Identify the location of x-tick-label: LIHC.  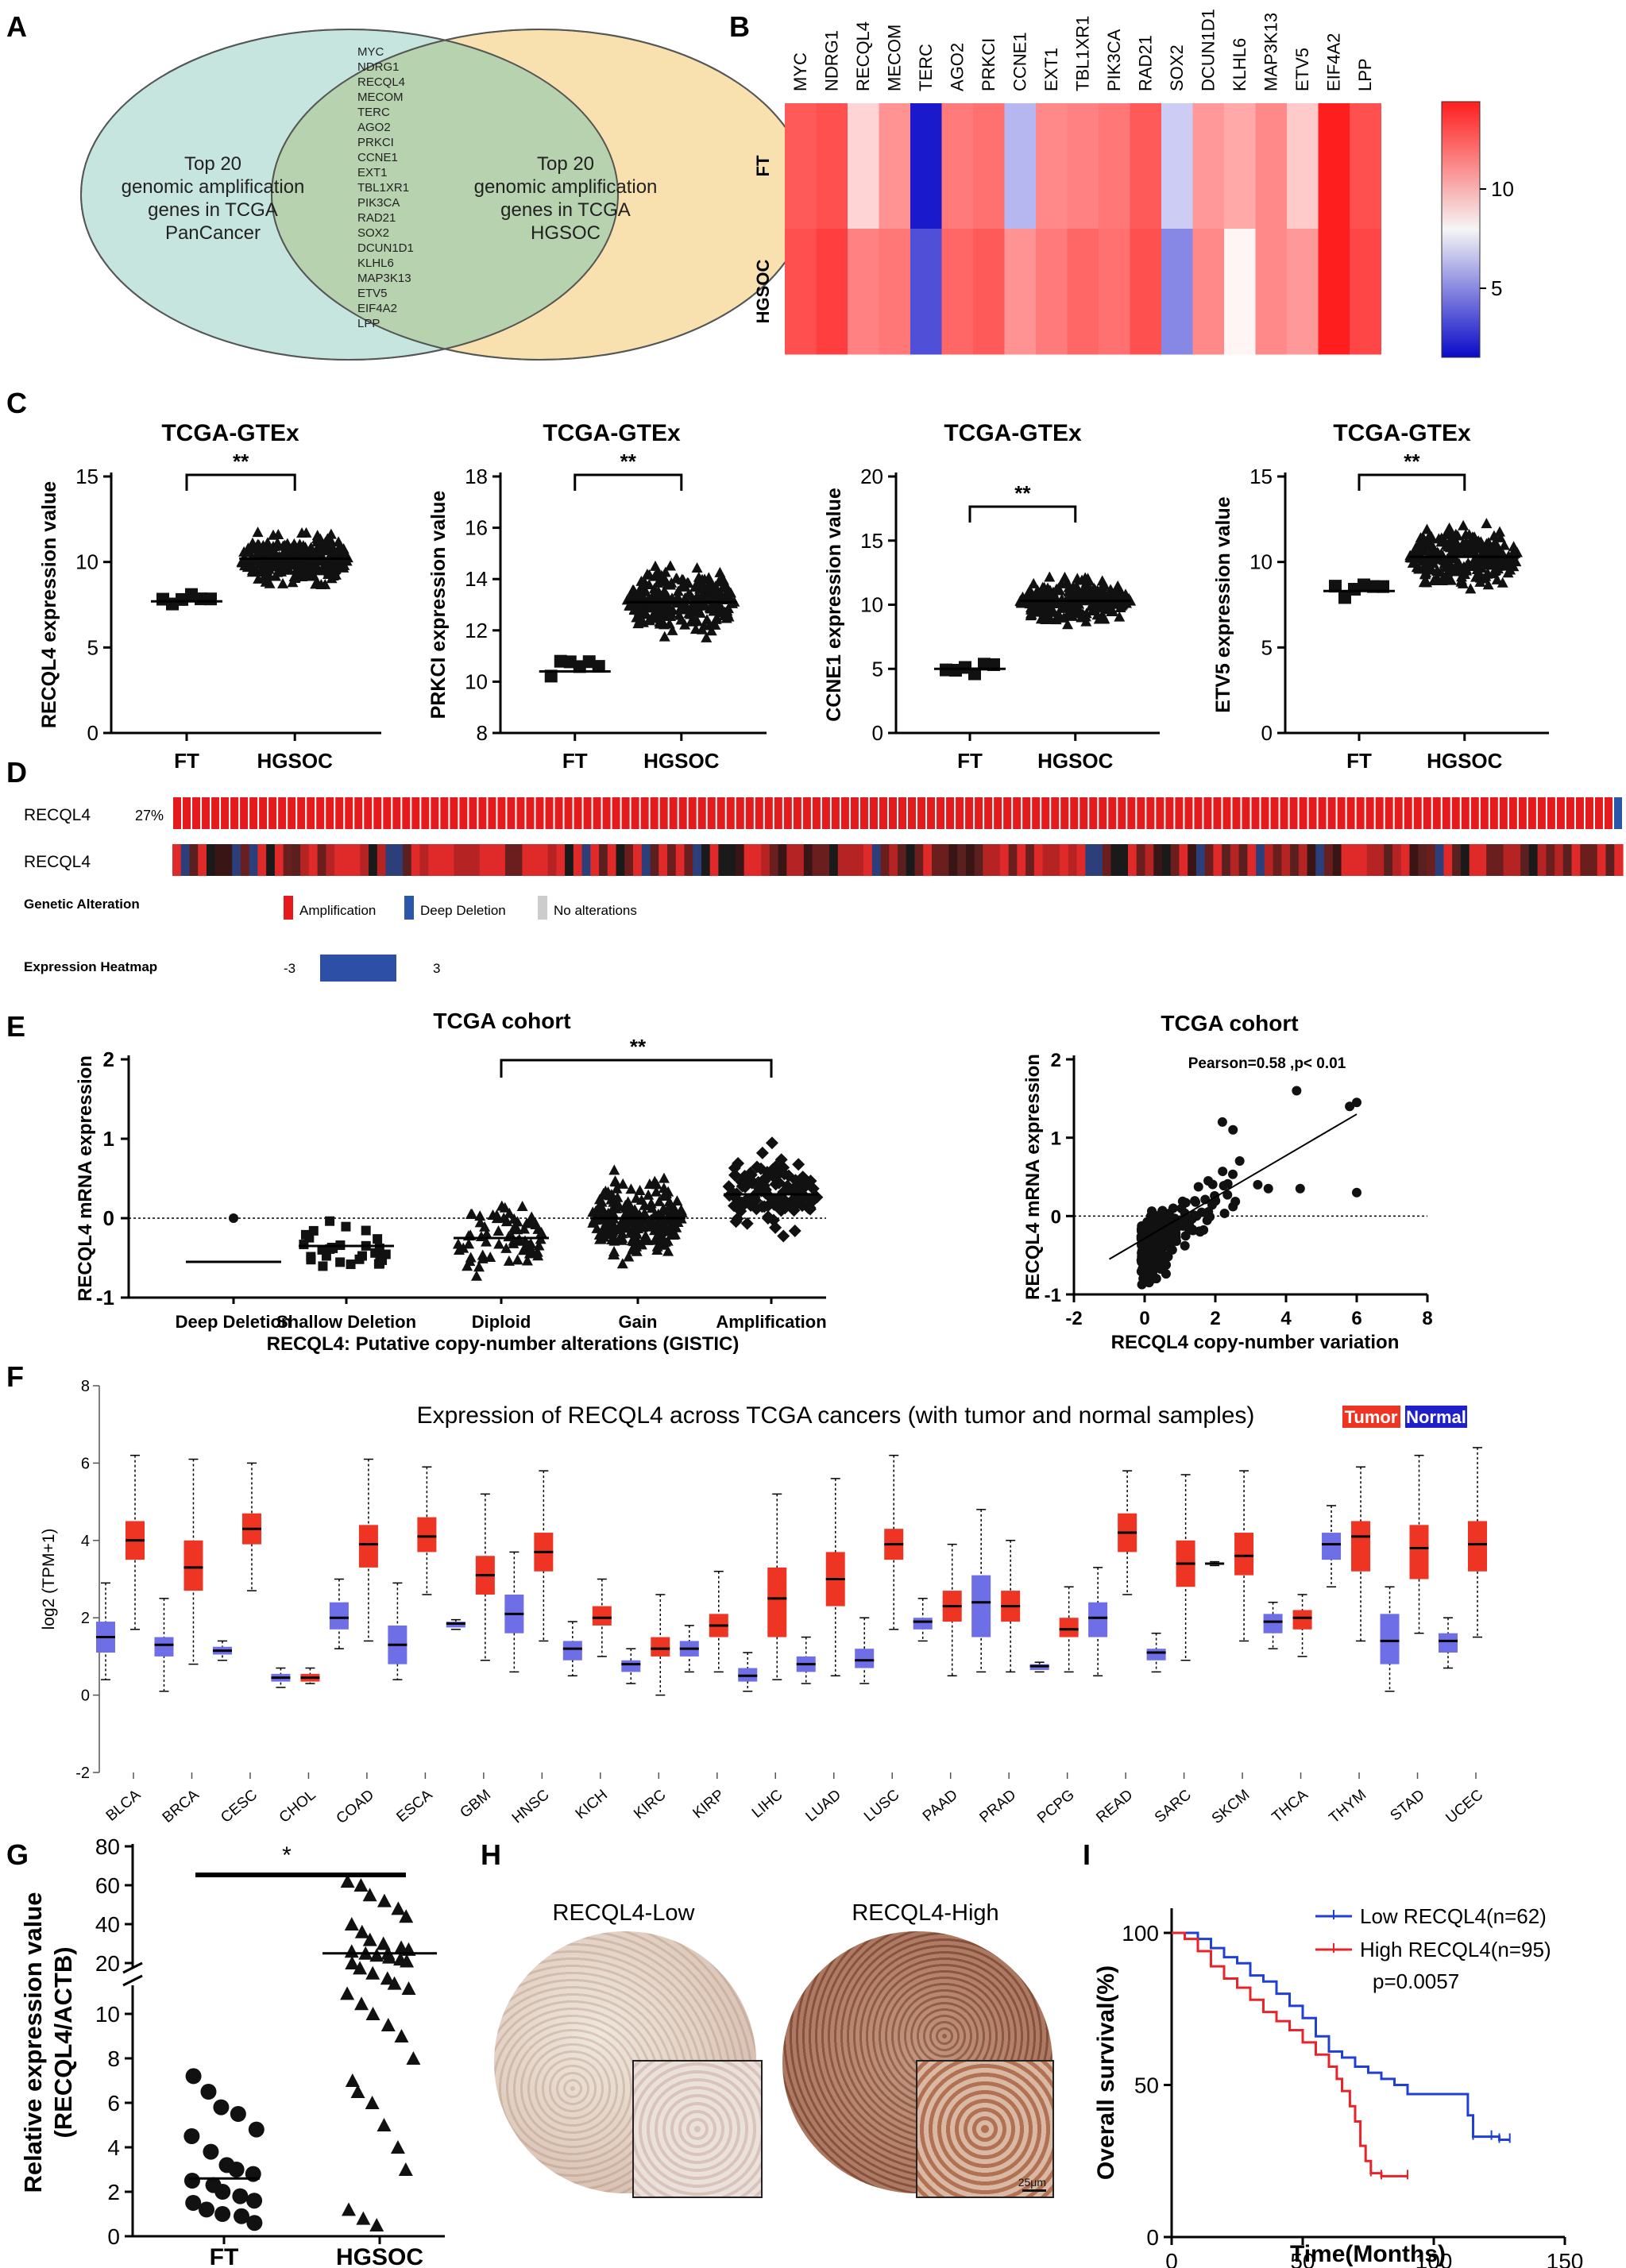
(767, 1804).